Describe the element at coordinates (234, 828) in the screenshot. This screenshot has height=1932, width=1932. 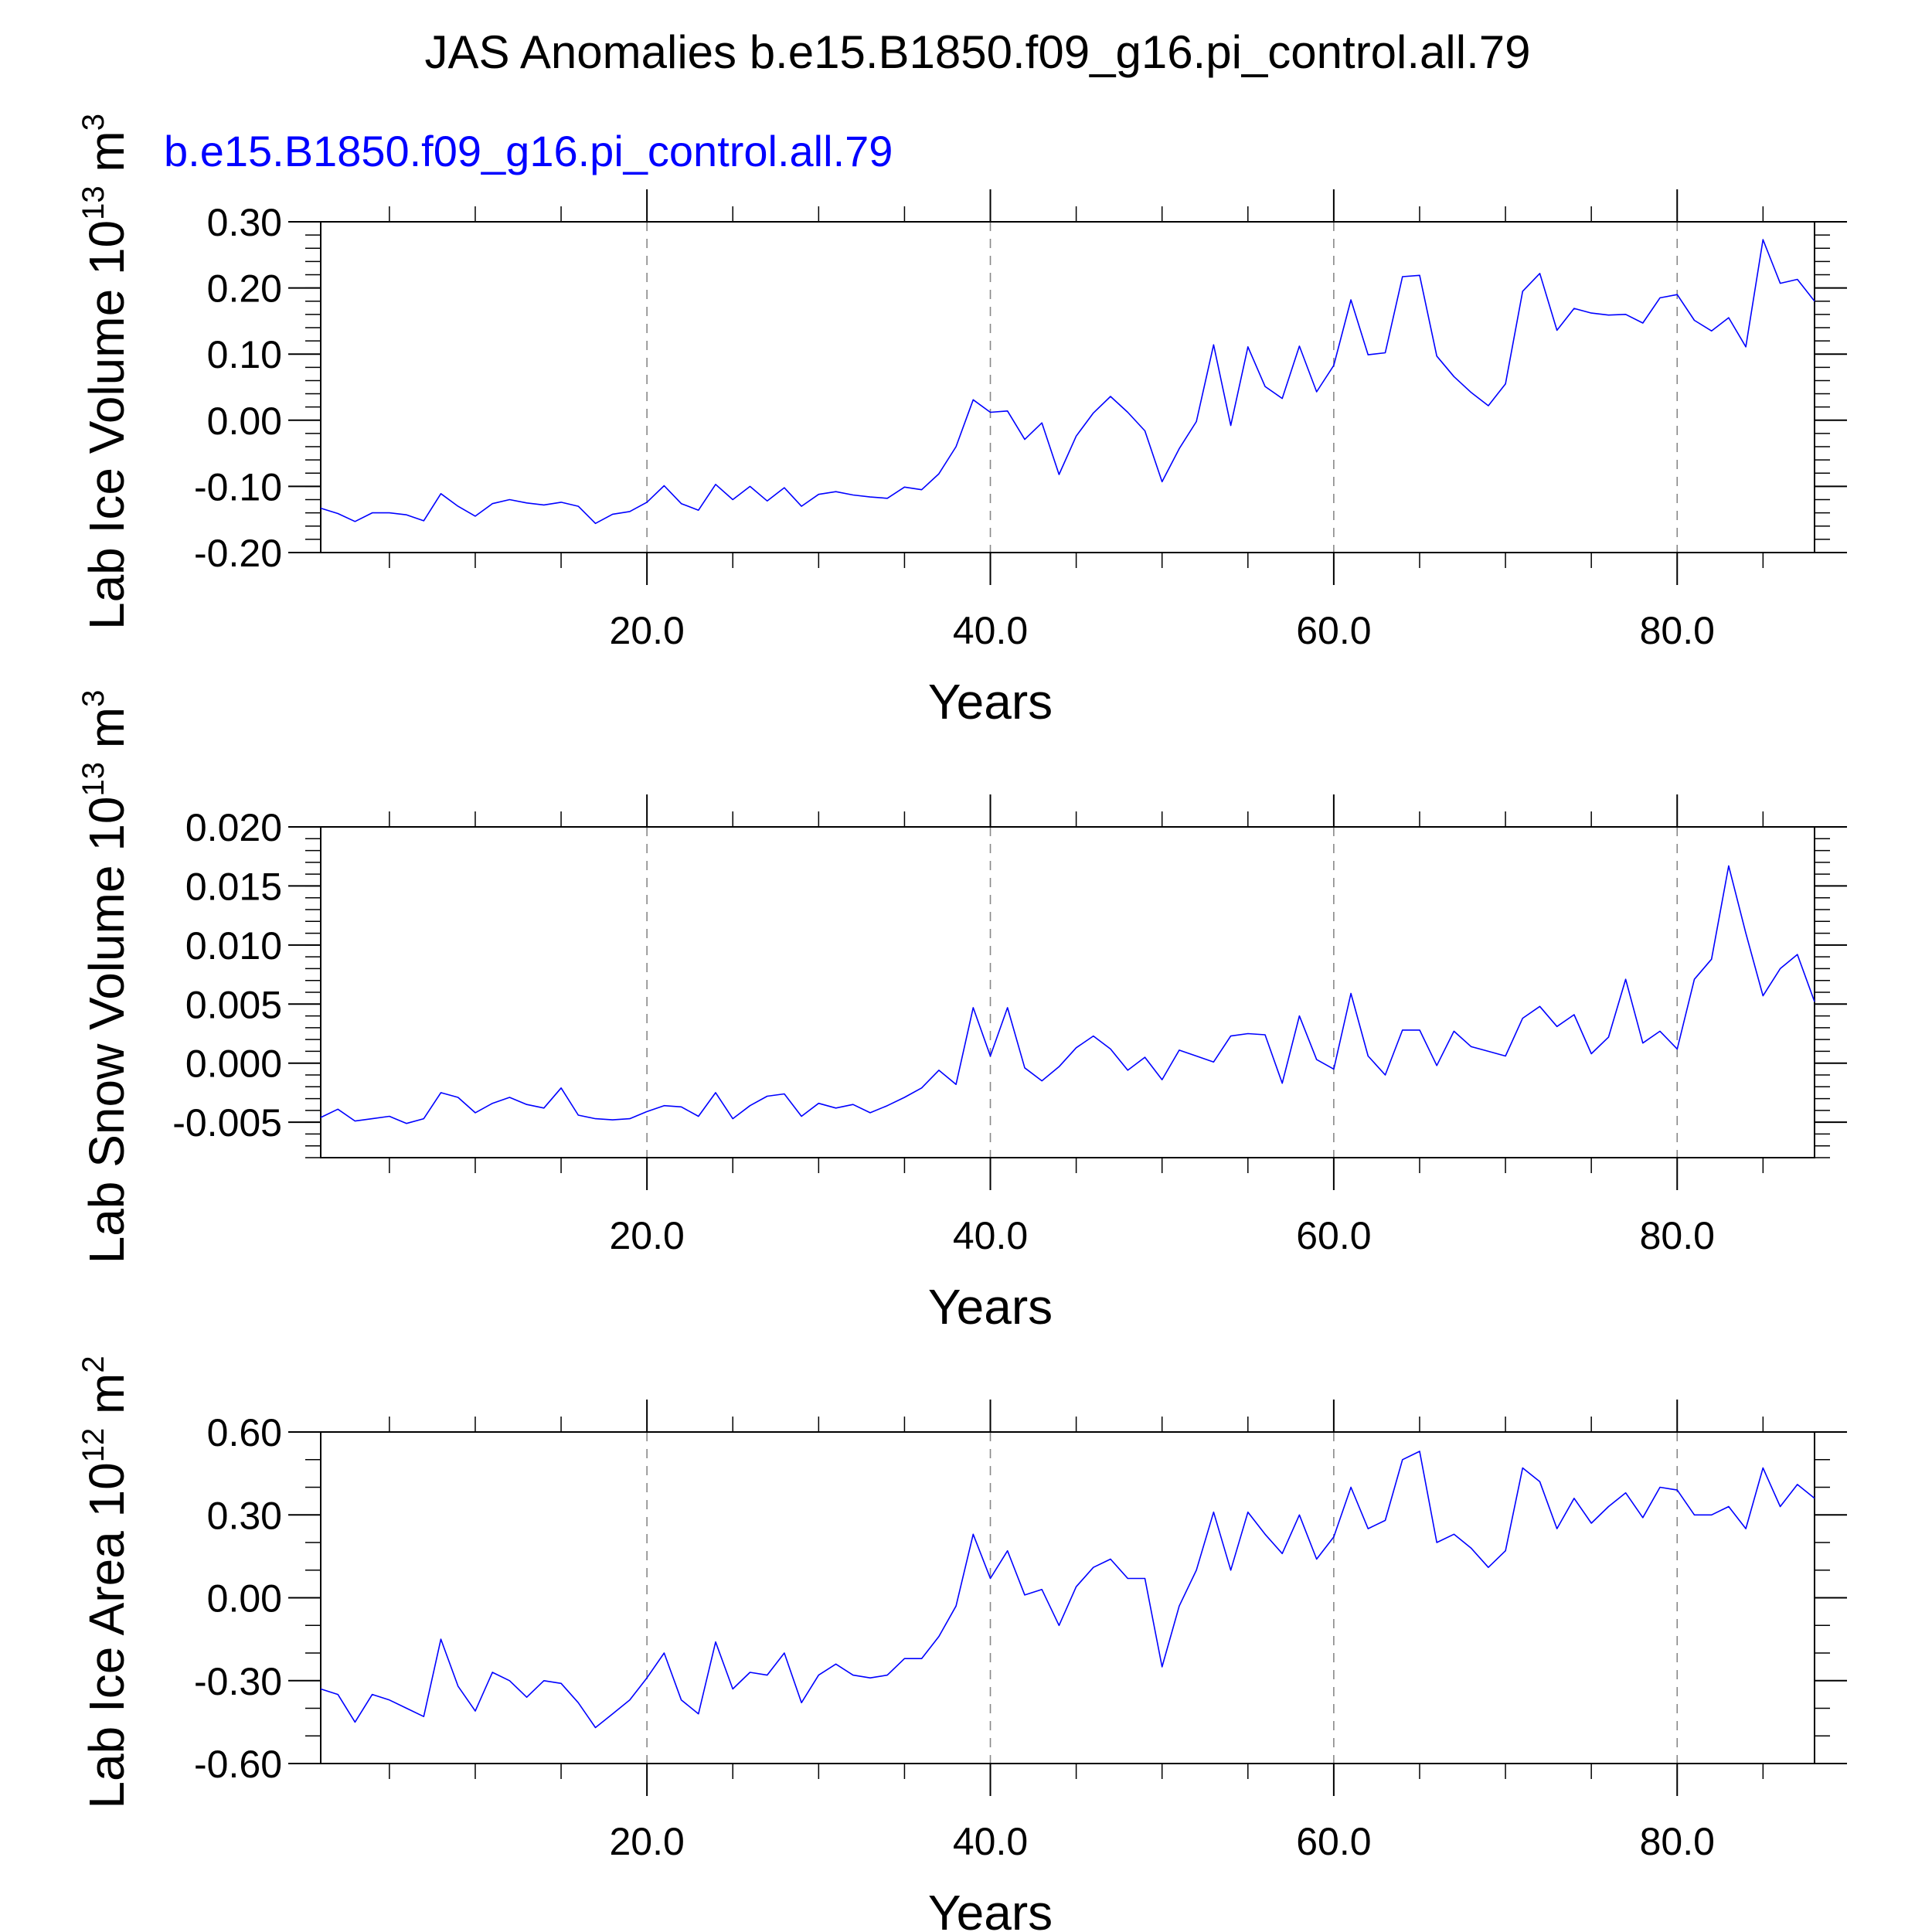
I see `y-tick-label: 0.020` at that location.